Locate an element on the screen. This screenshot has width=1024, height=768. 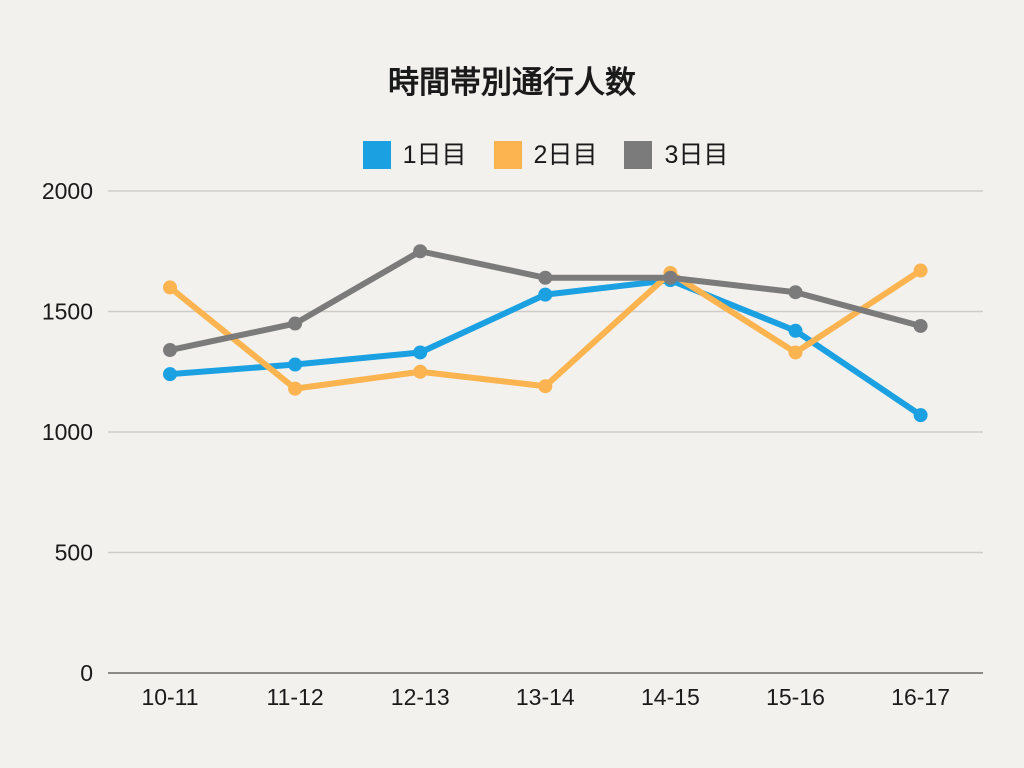
legend-label-1: 1日目 is located at coordinates (434, 155).